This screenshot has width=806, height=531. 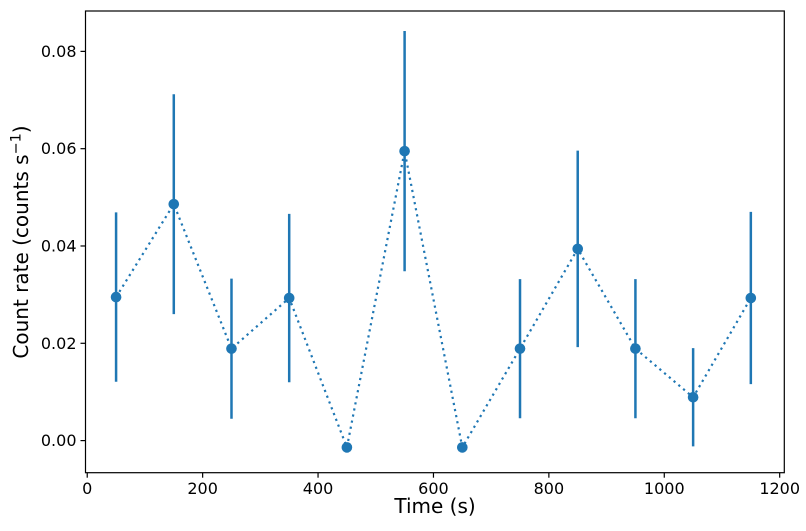 What do you see at coordinates (549, 488) in the screenshot?
I see `x-tick-label: 800` at bounding box center [549, 488].